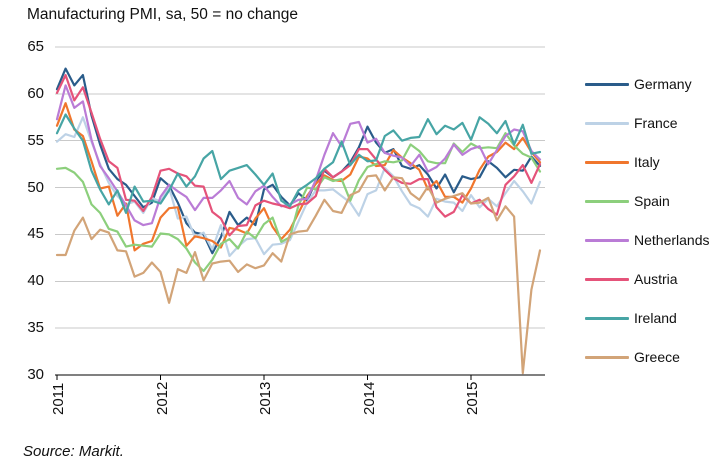  What do you see at coordinates (58, 398) in the screenshot?
I see `x-axis-label-2011: 2011` at bounding box center [58, 398].